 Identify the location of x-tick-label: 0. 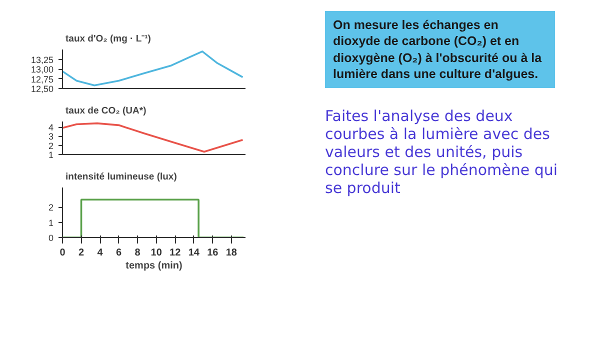
(63, 253).